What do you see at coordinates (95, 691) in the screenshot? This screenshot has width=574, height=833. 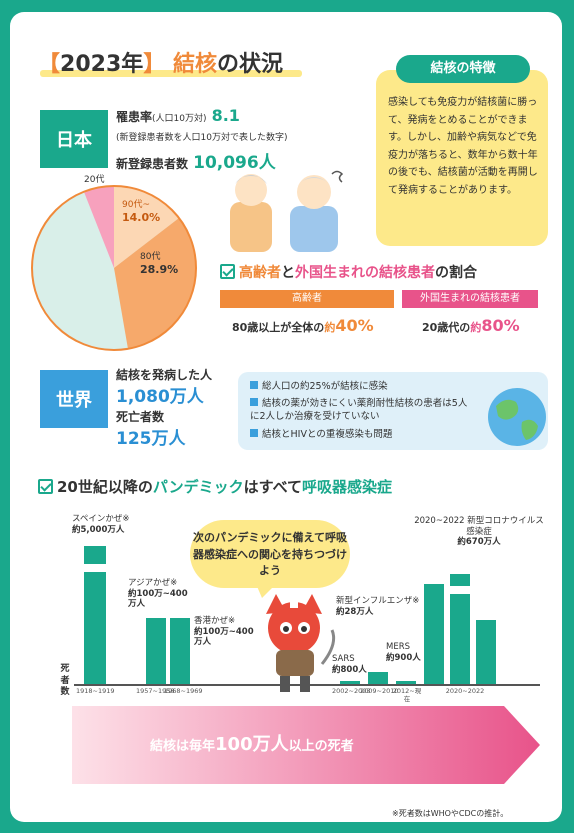 I see `year-spanish-flu: 1918~1919` at bounding box center [95, 691].